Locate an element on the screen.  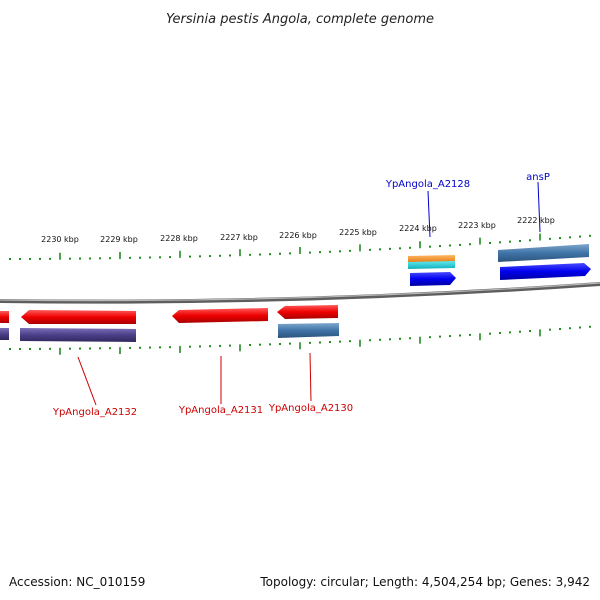
map-title: Yersinia pestis Angola, complete genome is located at coordinates (300, 19).